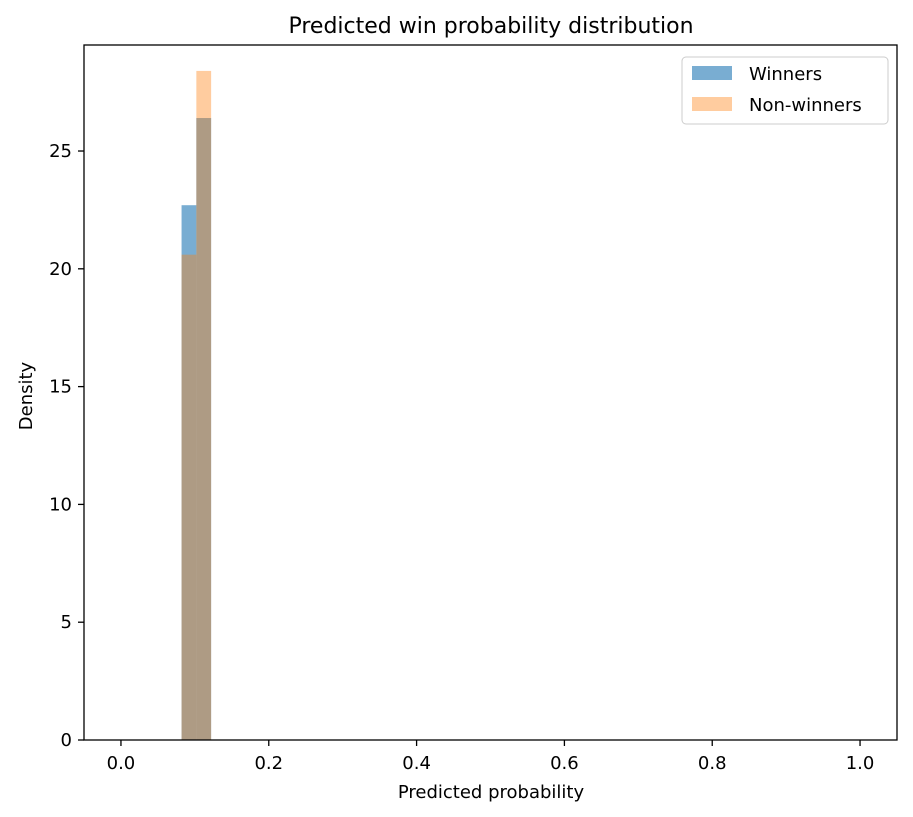 Image resolution: width=913 pixels, height=817 pixels. I want to click on x-tick-label: 0.4, so click(416, 763).